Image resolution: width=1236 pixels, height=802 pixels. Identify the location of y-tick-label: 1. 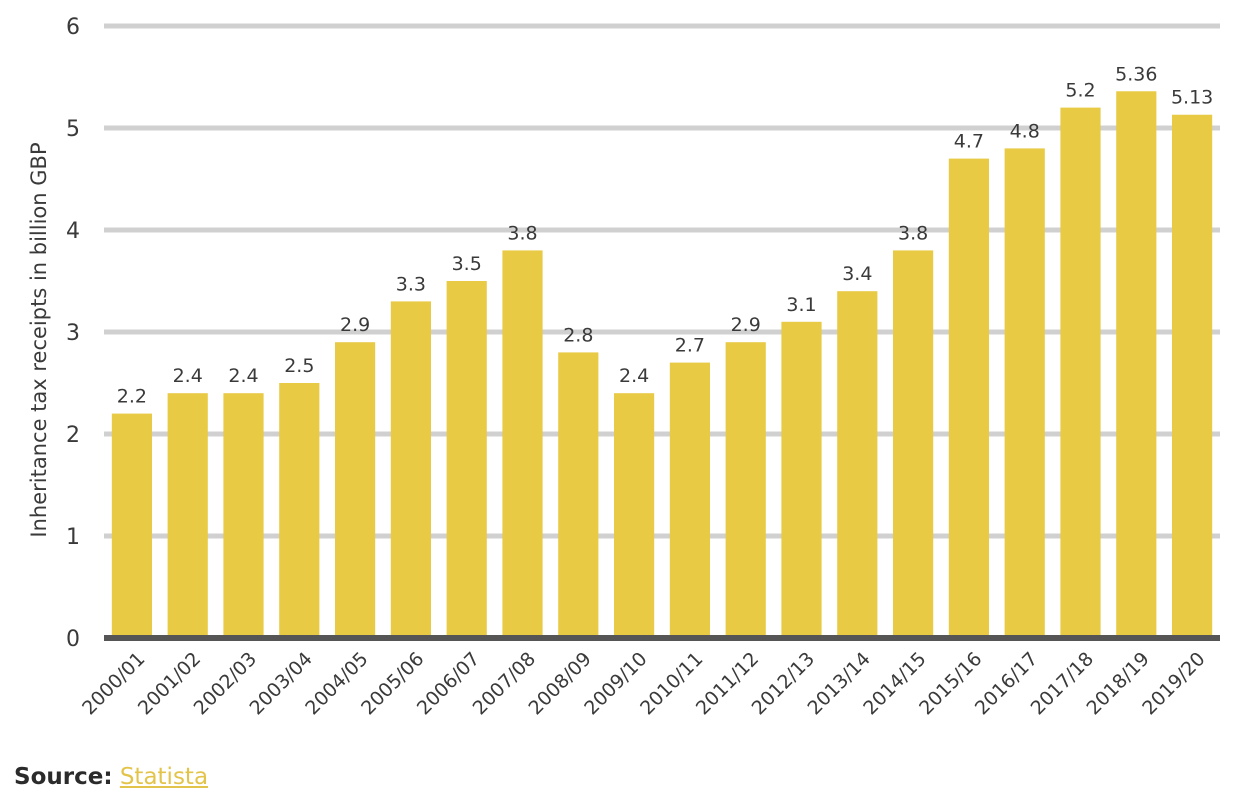
(73, 537).